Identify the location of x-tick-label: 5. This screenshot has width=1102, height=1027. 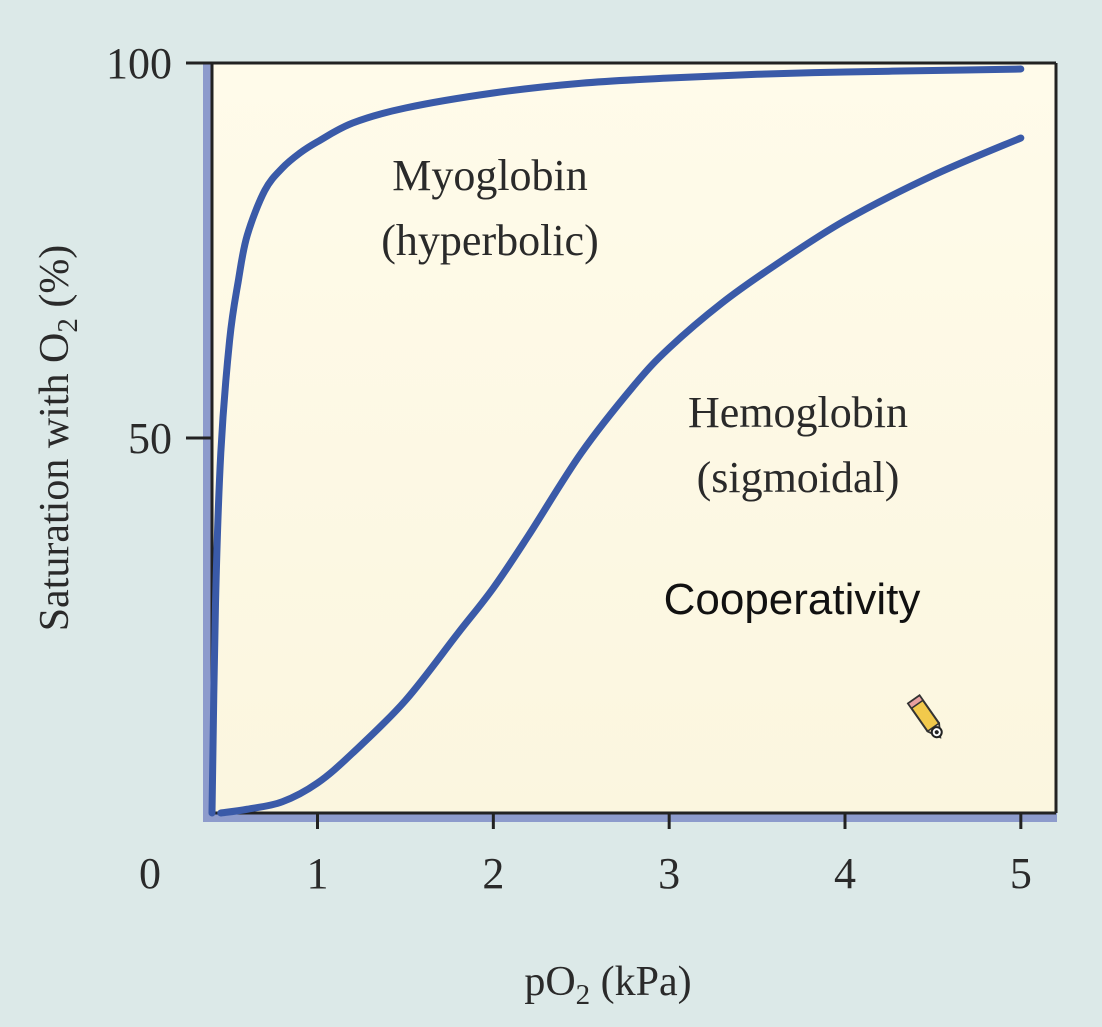
(1021, 873).